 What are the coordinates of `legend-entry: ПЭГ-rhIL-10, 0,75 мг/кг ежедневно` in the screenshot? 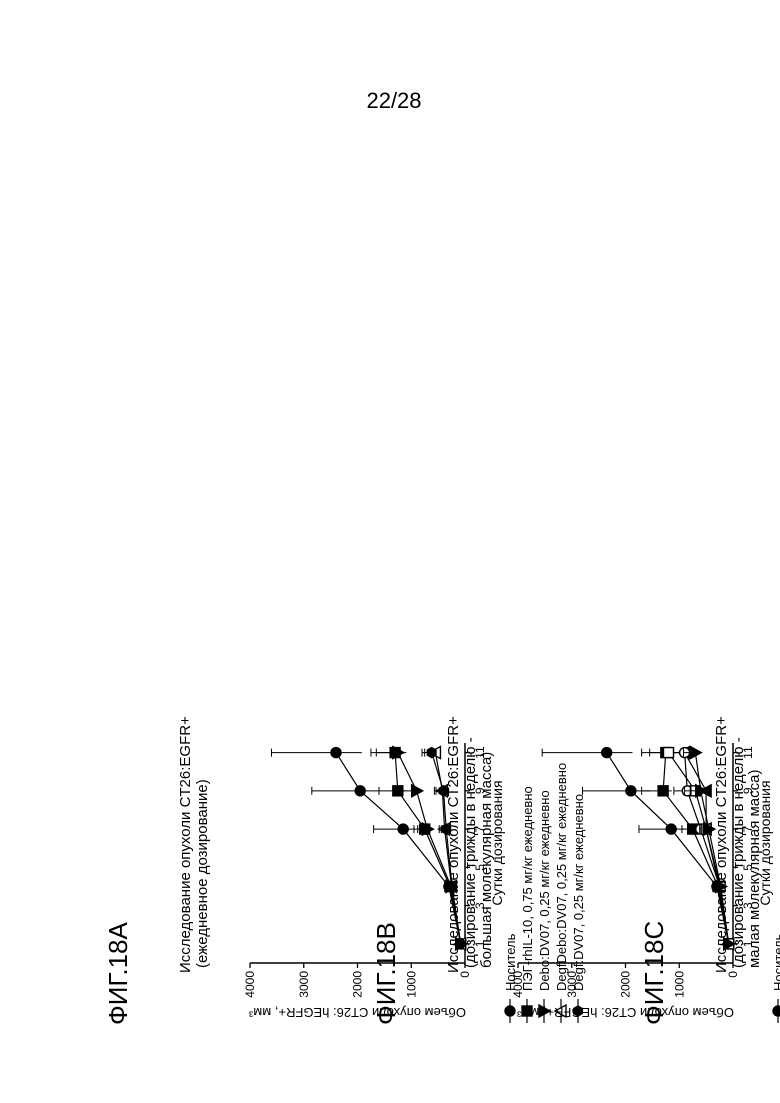 It's located at (527, 888).